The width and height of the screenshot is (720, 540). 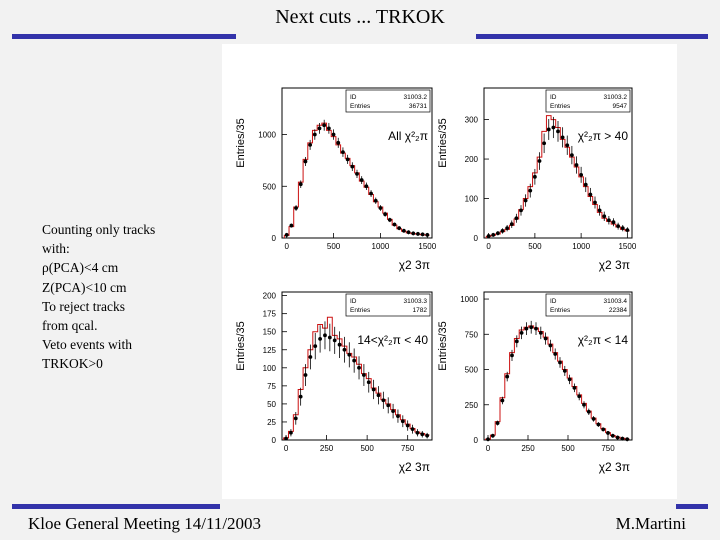 What do you see at coordinates (99, 229) in the screenshot?
I see `notes-line: Counting only tracks` at bounding box center [99, 229].